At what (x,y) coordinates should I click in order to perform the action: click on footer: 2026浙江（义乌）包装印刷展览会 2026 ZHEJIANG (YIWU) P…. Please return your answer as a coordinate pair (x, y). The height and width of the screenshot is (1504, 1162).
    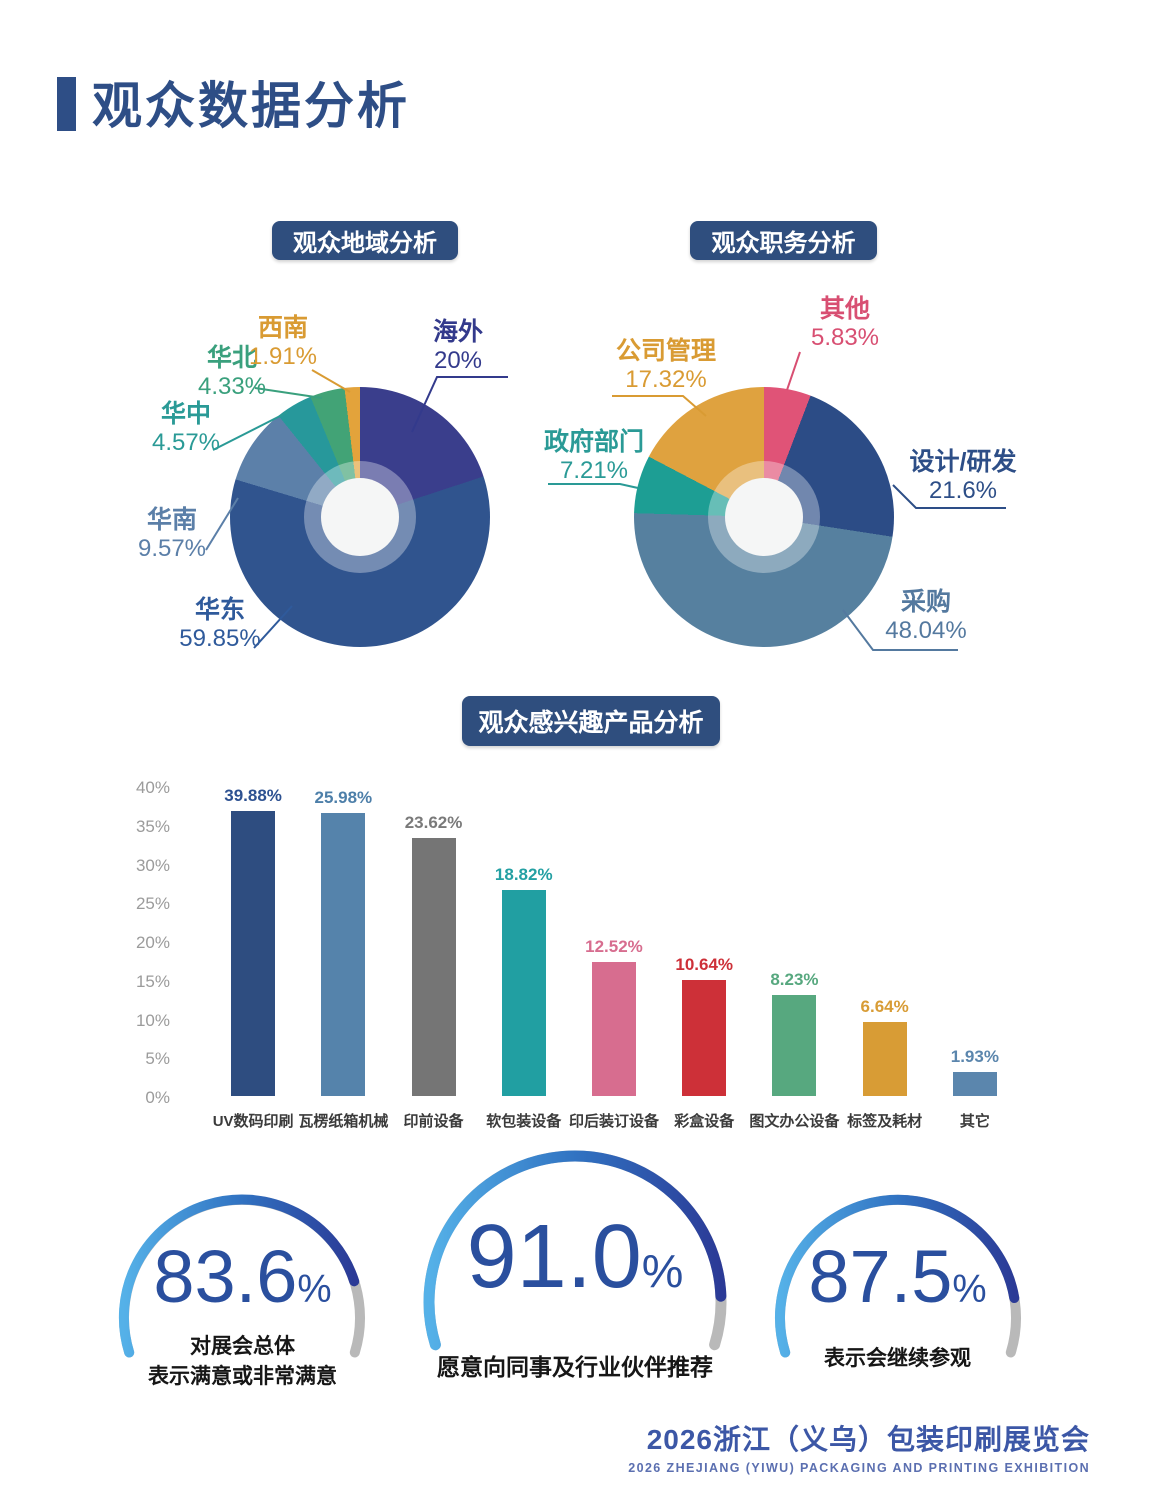
    Looking at the image, I should click on (859, 1446).